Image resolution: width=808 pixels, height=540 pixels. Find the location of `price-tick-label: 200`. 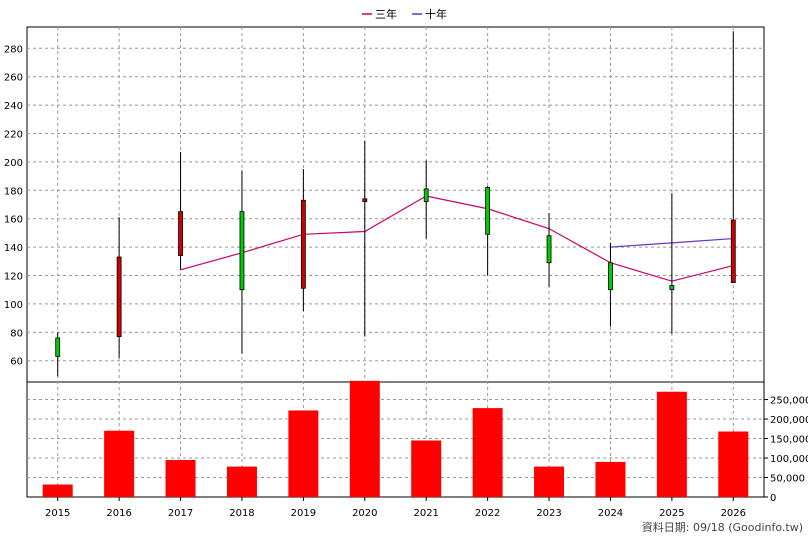

price-tick-label: 200 is located at coordinates (13, 163).